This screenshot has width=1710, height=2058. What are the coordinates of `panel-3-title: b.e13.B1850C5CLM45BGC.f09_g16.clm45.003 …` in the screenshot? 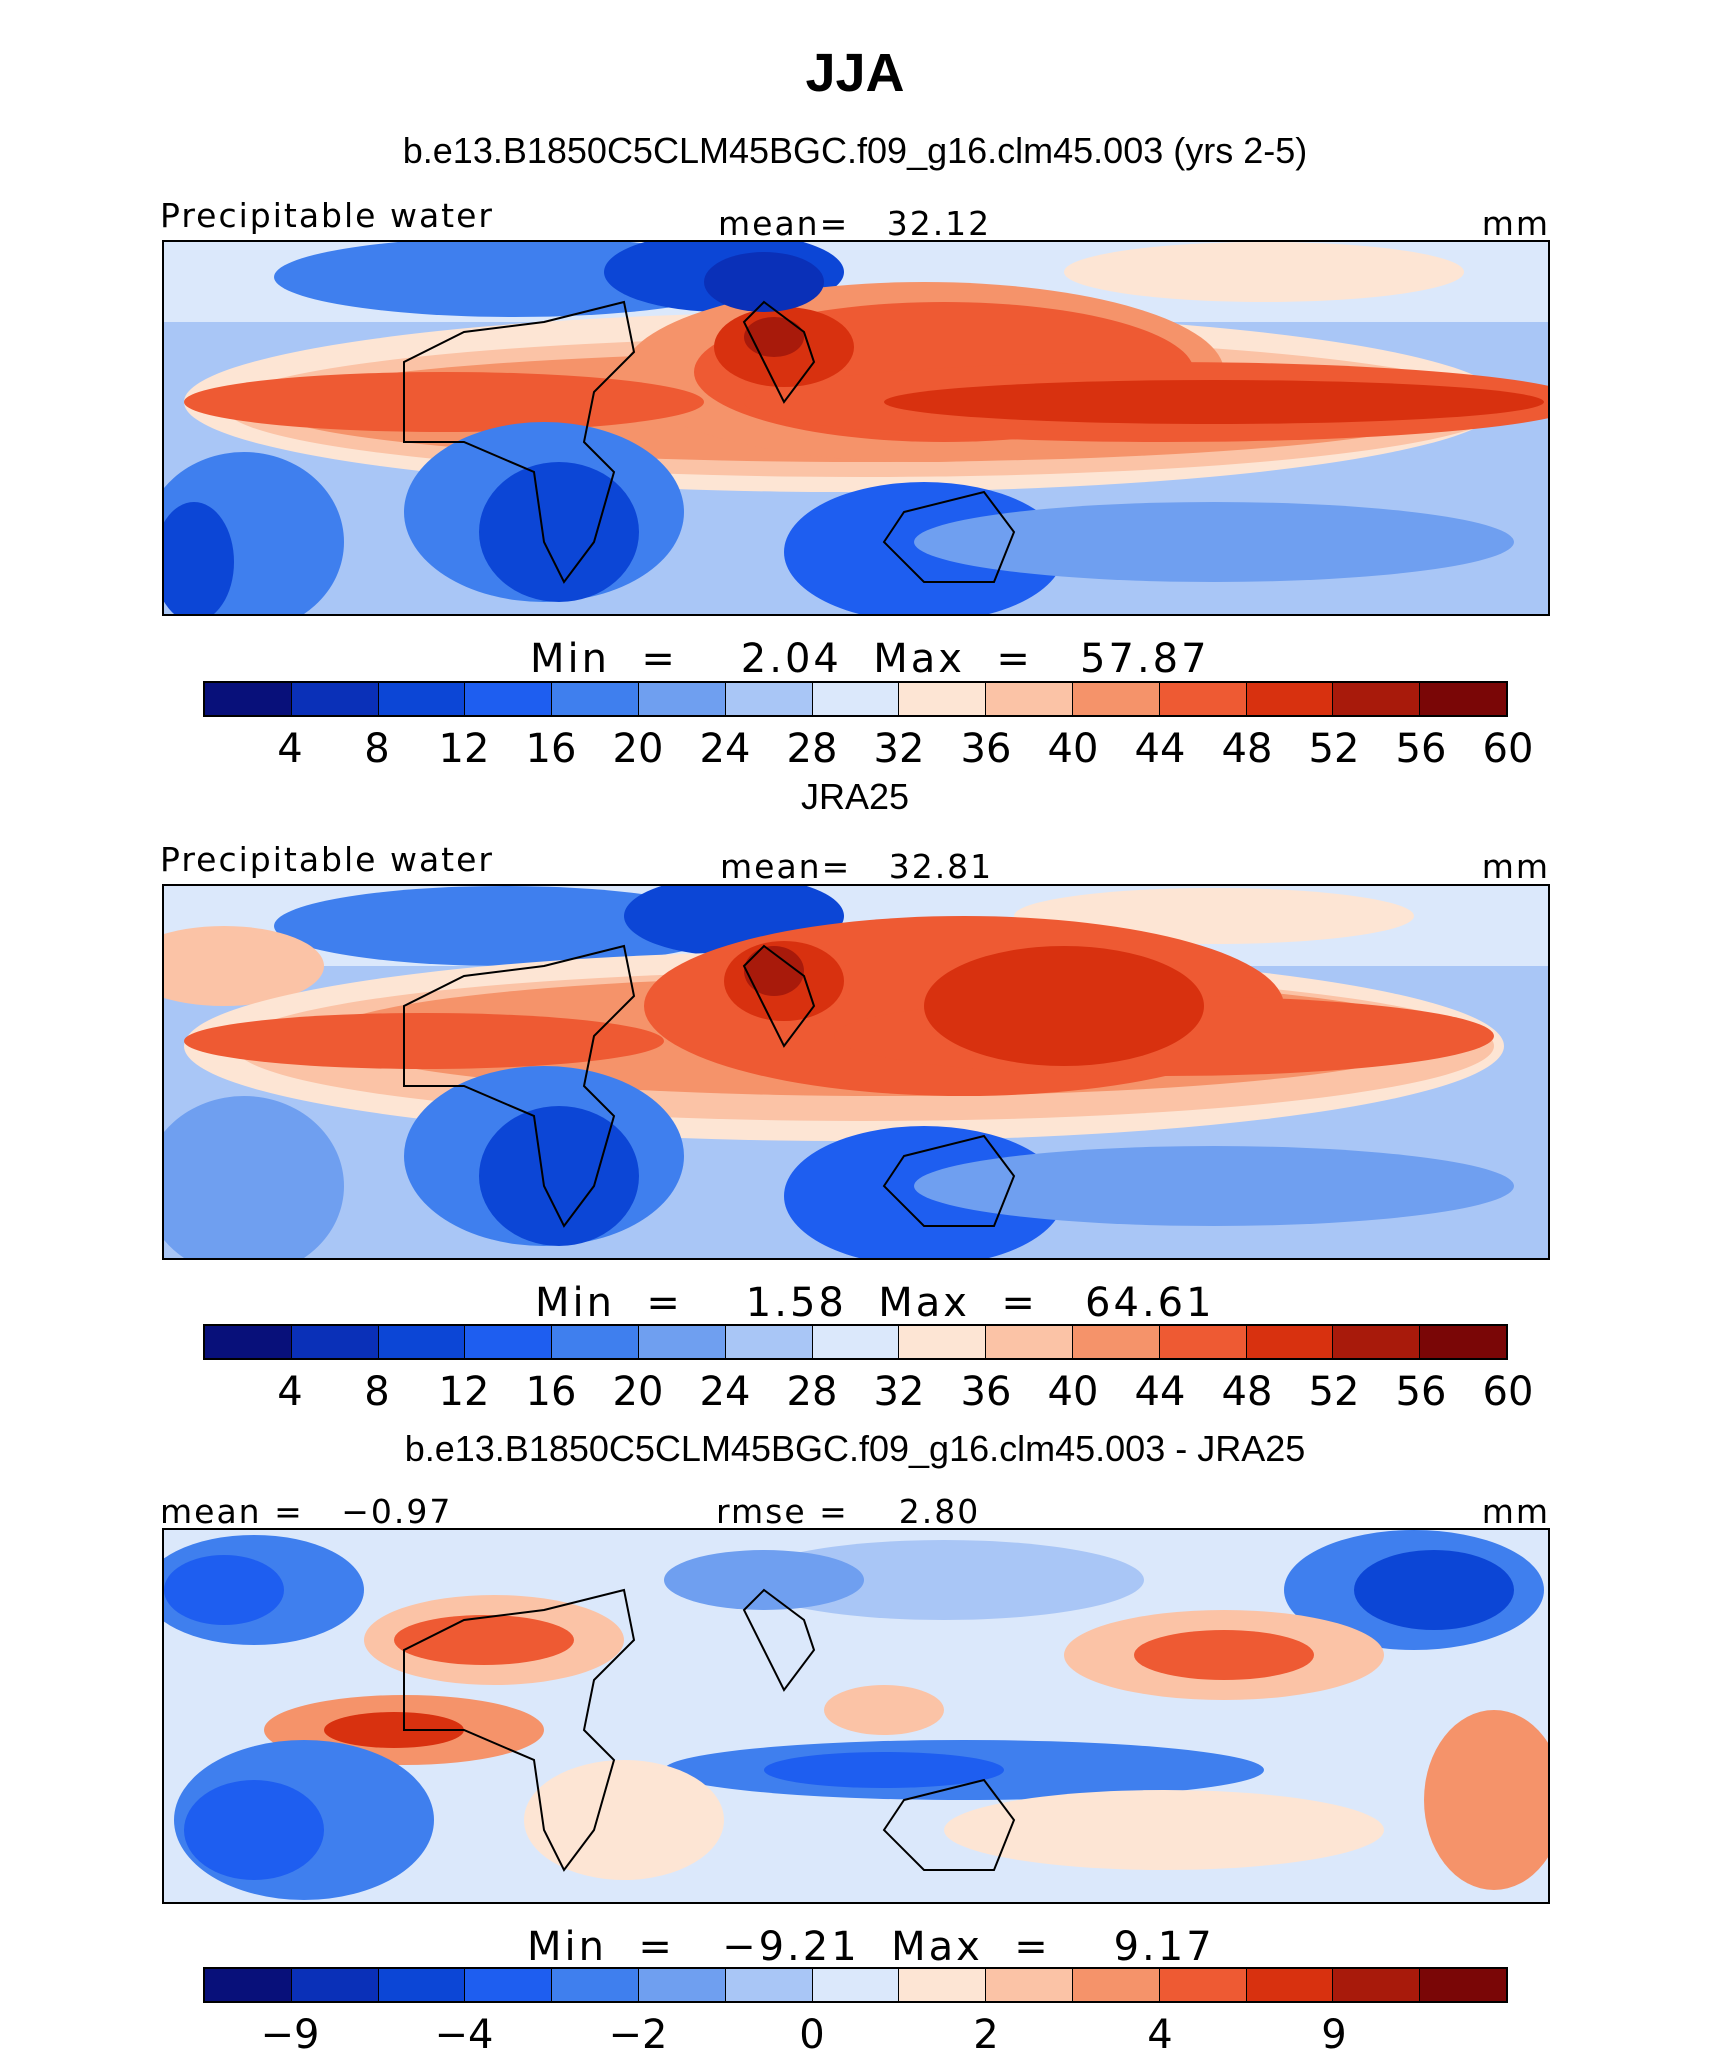 It's located at (855, 1448).